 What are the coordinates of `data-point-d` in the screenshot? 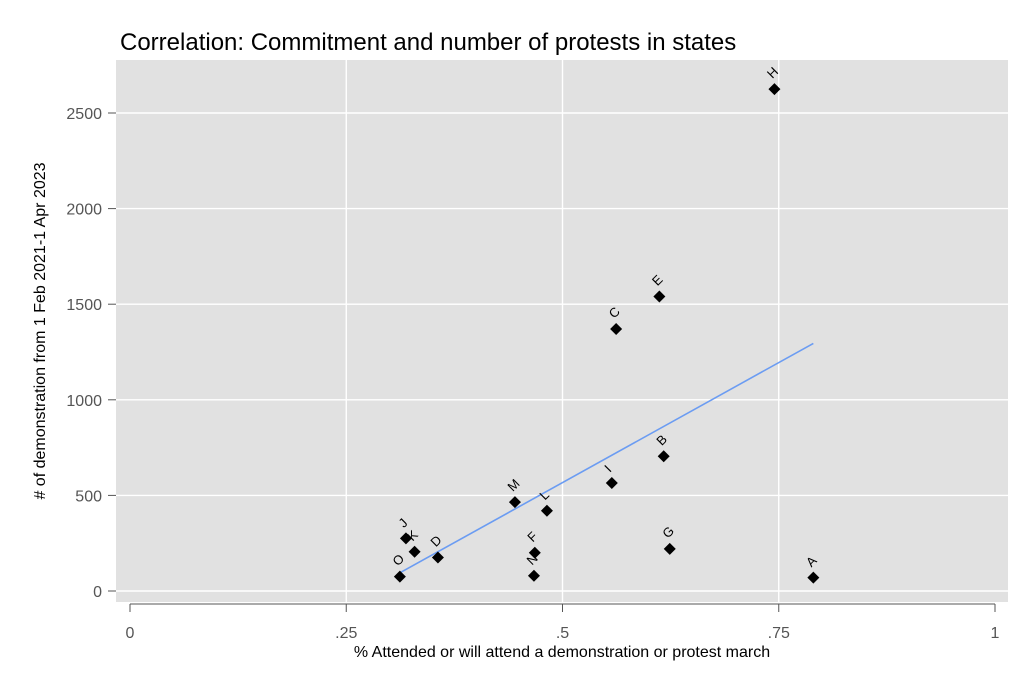 It's located at (437, 557).